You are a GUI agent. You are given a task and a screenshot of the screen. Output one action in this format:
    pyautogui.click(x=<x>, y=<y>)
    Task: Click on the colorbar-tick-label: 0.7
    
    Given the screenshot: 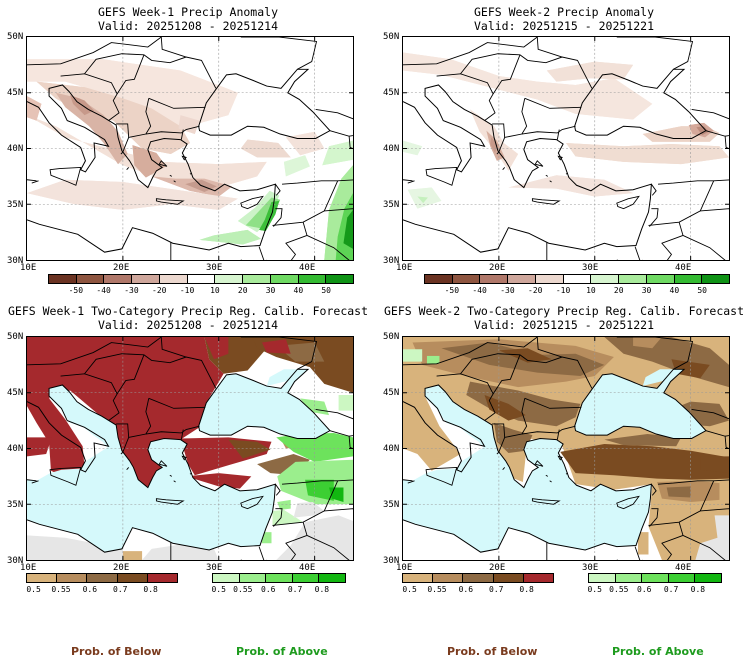 What is the action you would take?
    pyautogui.click(x=295, y=589)
    